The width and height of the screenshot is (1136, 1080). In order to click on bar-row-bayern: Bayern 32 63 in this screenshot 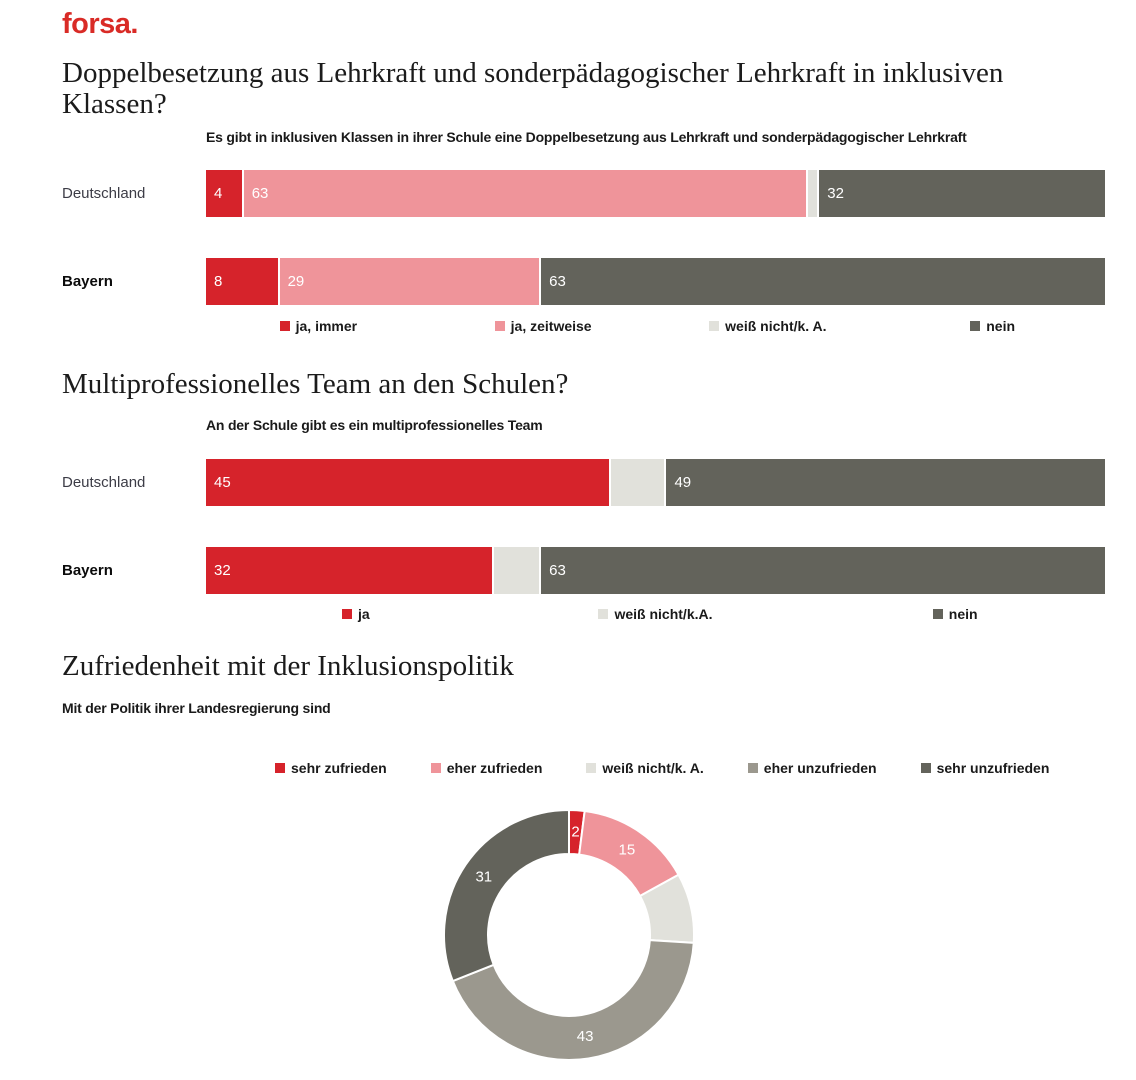, I will do `click(568, 570)`.